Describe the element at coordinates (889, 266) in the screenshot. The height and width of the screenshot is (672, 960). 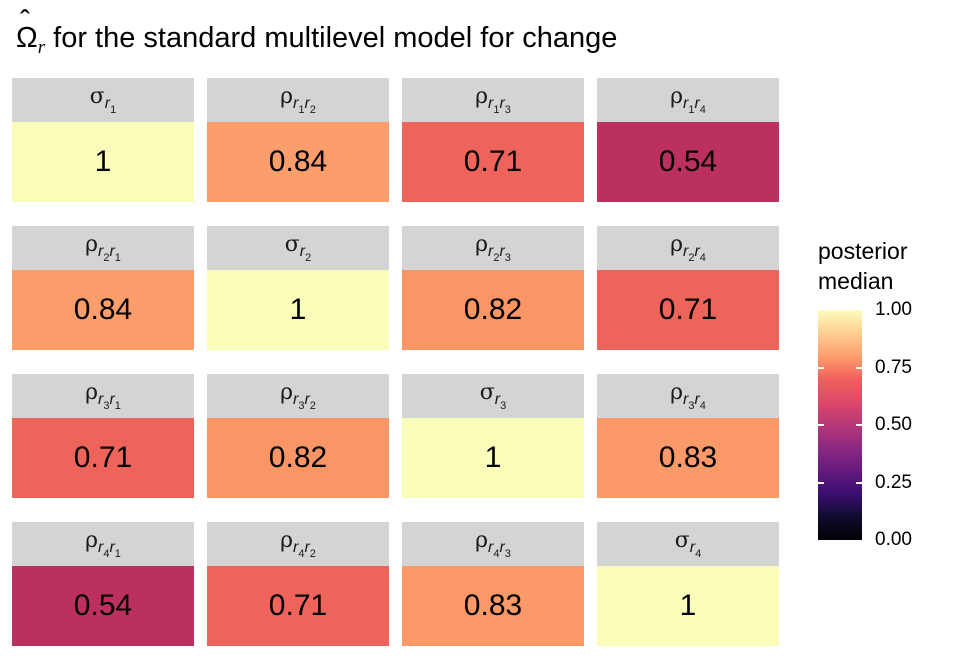
I see `legend-title: posterior median` at that location.